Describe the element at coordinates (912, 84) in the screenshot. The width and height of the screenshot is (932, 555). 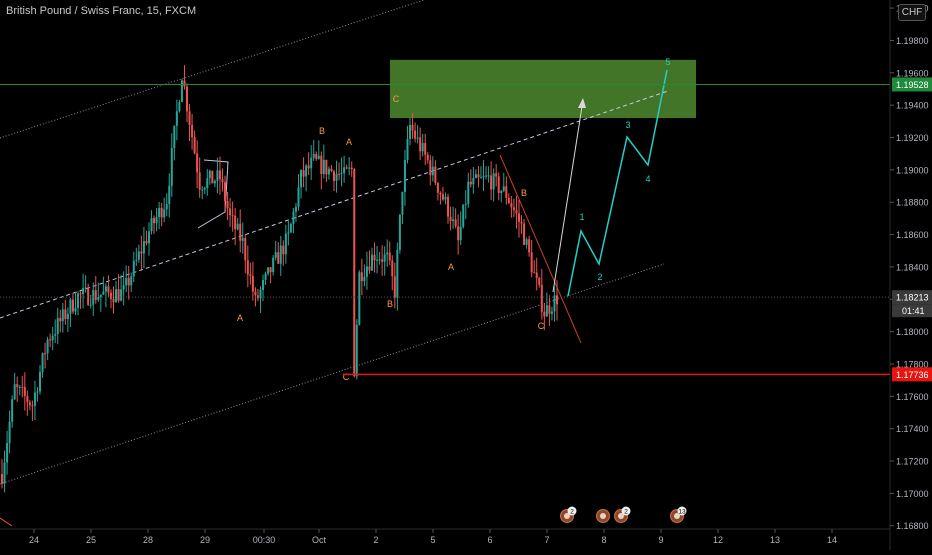
I see `resistance-price-tag` at that location.